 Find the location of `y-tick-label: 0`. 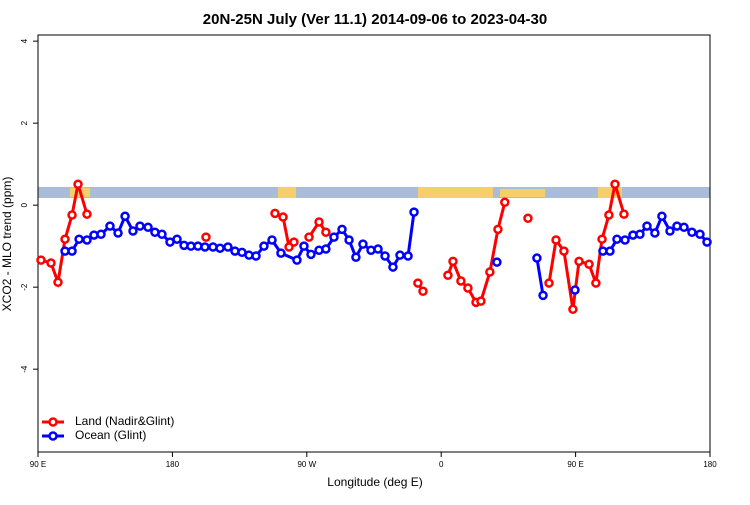

y-tick-label: 0 is located at coordinates (24, 204).